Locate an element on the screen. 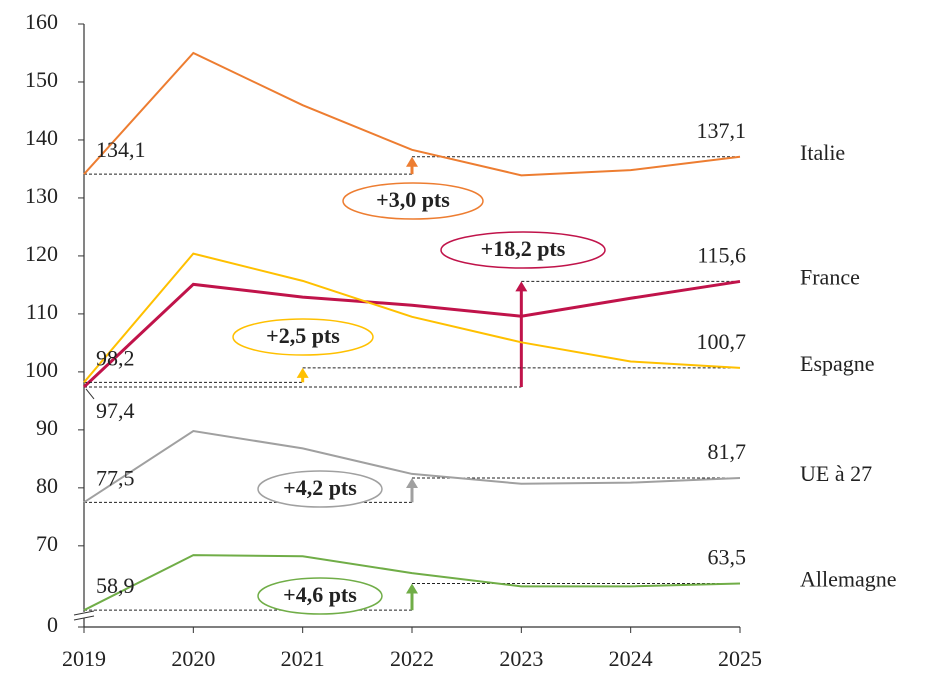 This screenshot has height=674, width=940. y-tick-label: 80 is located at coordinates (47, 485).